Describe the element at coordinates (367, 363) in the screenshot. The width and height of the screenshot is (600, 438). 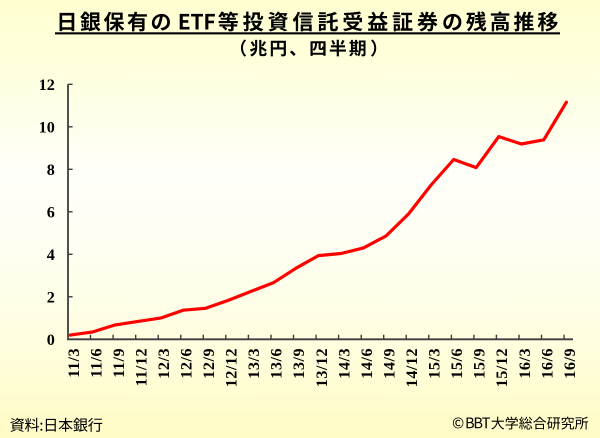
I see `svg-text: 14/6` at that location.